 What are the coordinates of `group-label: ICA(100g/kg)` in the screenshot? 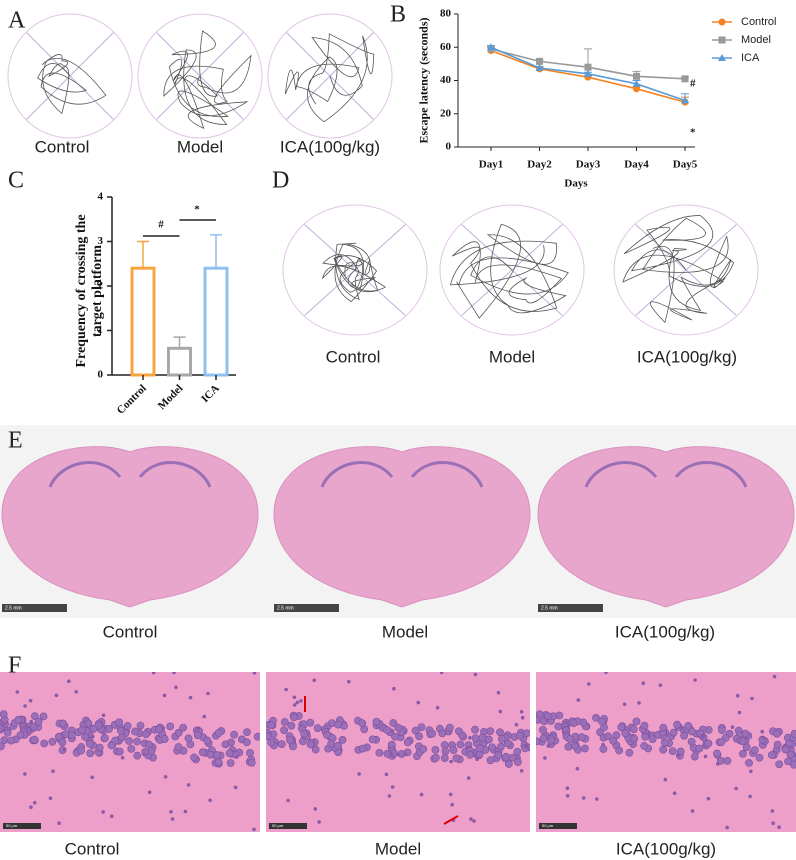 It's located at (666, 848).